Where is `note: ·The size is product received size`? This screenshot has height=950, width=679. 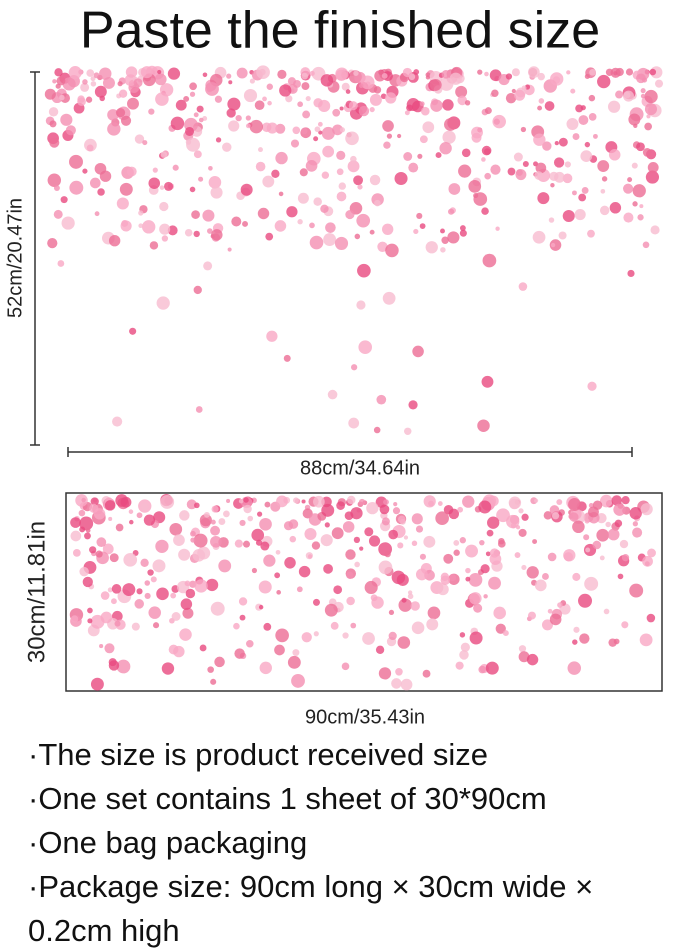
note: ·The size is product received size is located at coordinates (258, 754).